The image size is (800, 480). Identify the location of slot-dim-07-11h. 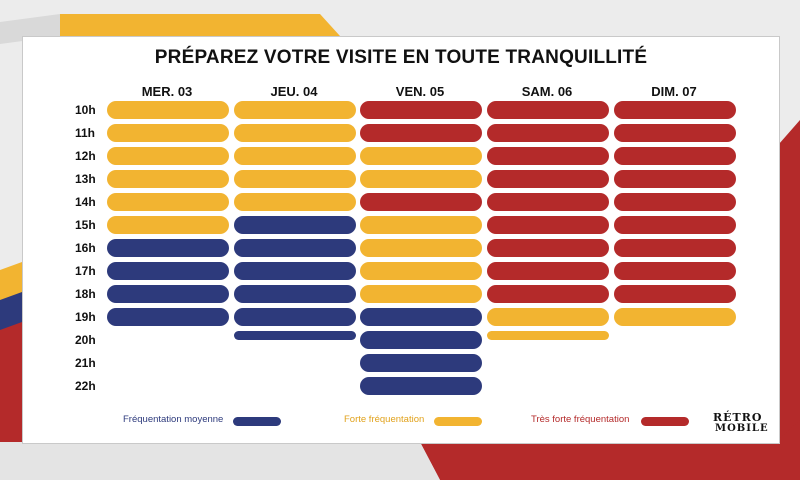
(675, 133).